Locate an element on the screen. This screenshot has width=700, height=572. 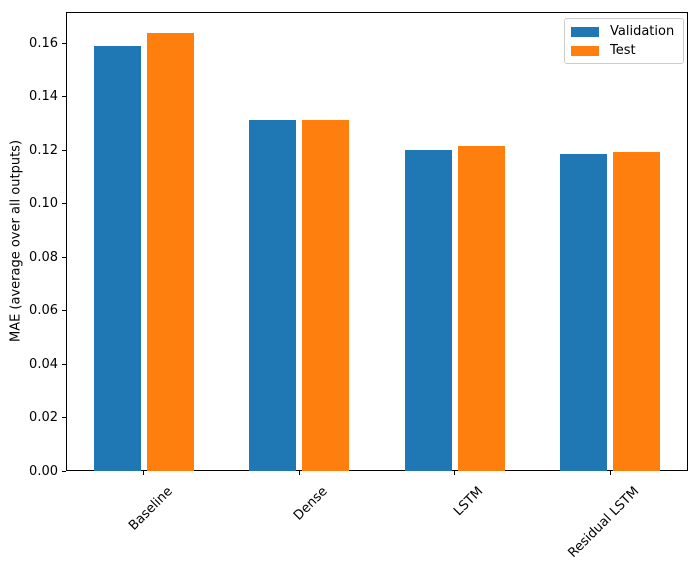
bar-test-lstm is located at coordinates (481, 308).